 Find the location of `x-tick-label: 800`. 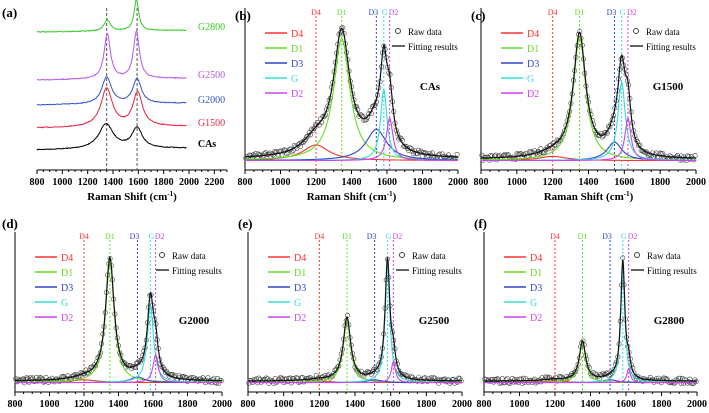

x-tick-label: 800 is located at coordinates (37, 182).